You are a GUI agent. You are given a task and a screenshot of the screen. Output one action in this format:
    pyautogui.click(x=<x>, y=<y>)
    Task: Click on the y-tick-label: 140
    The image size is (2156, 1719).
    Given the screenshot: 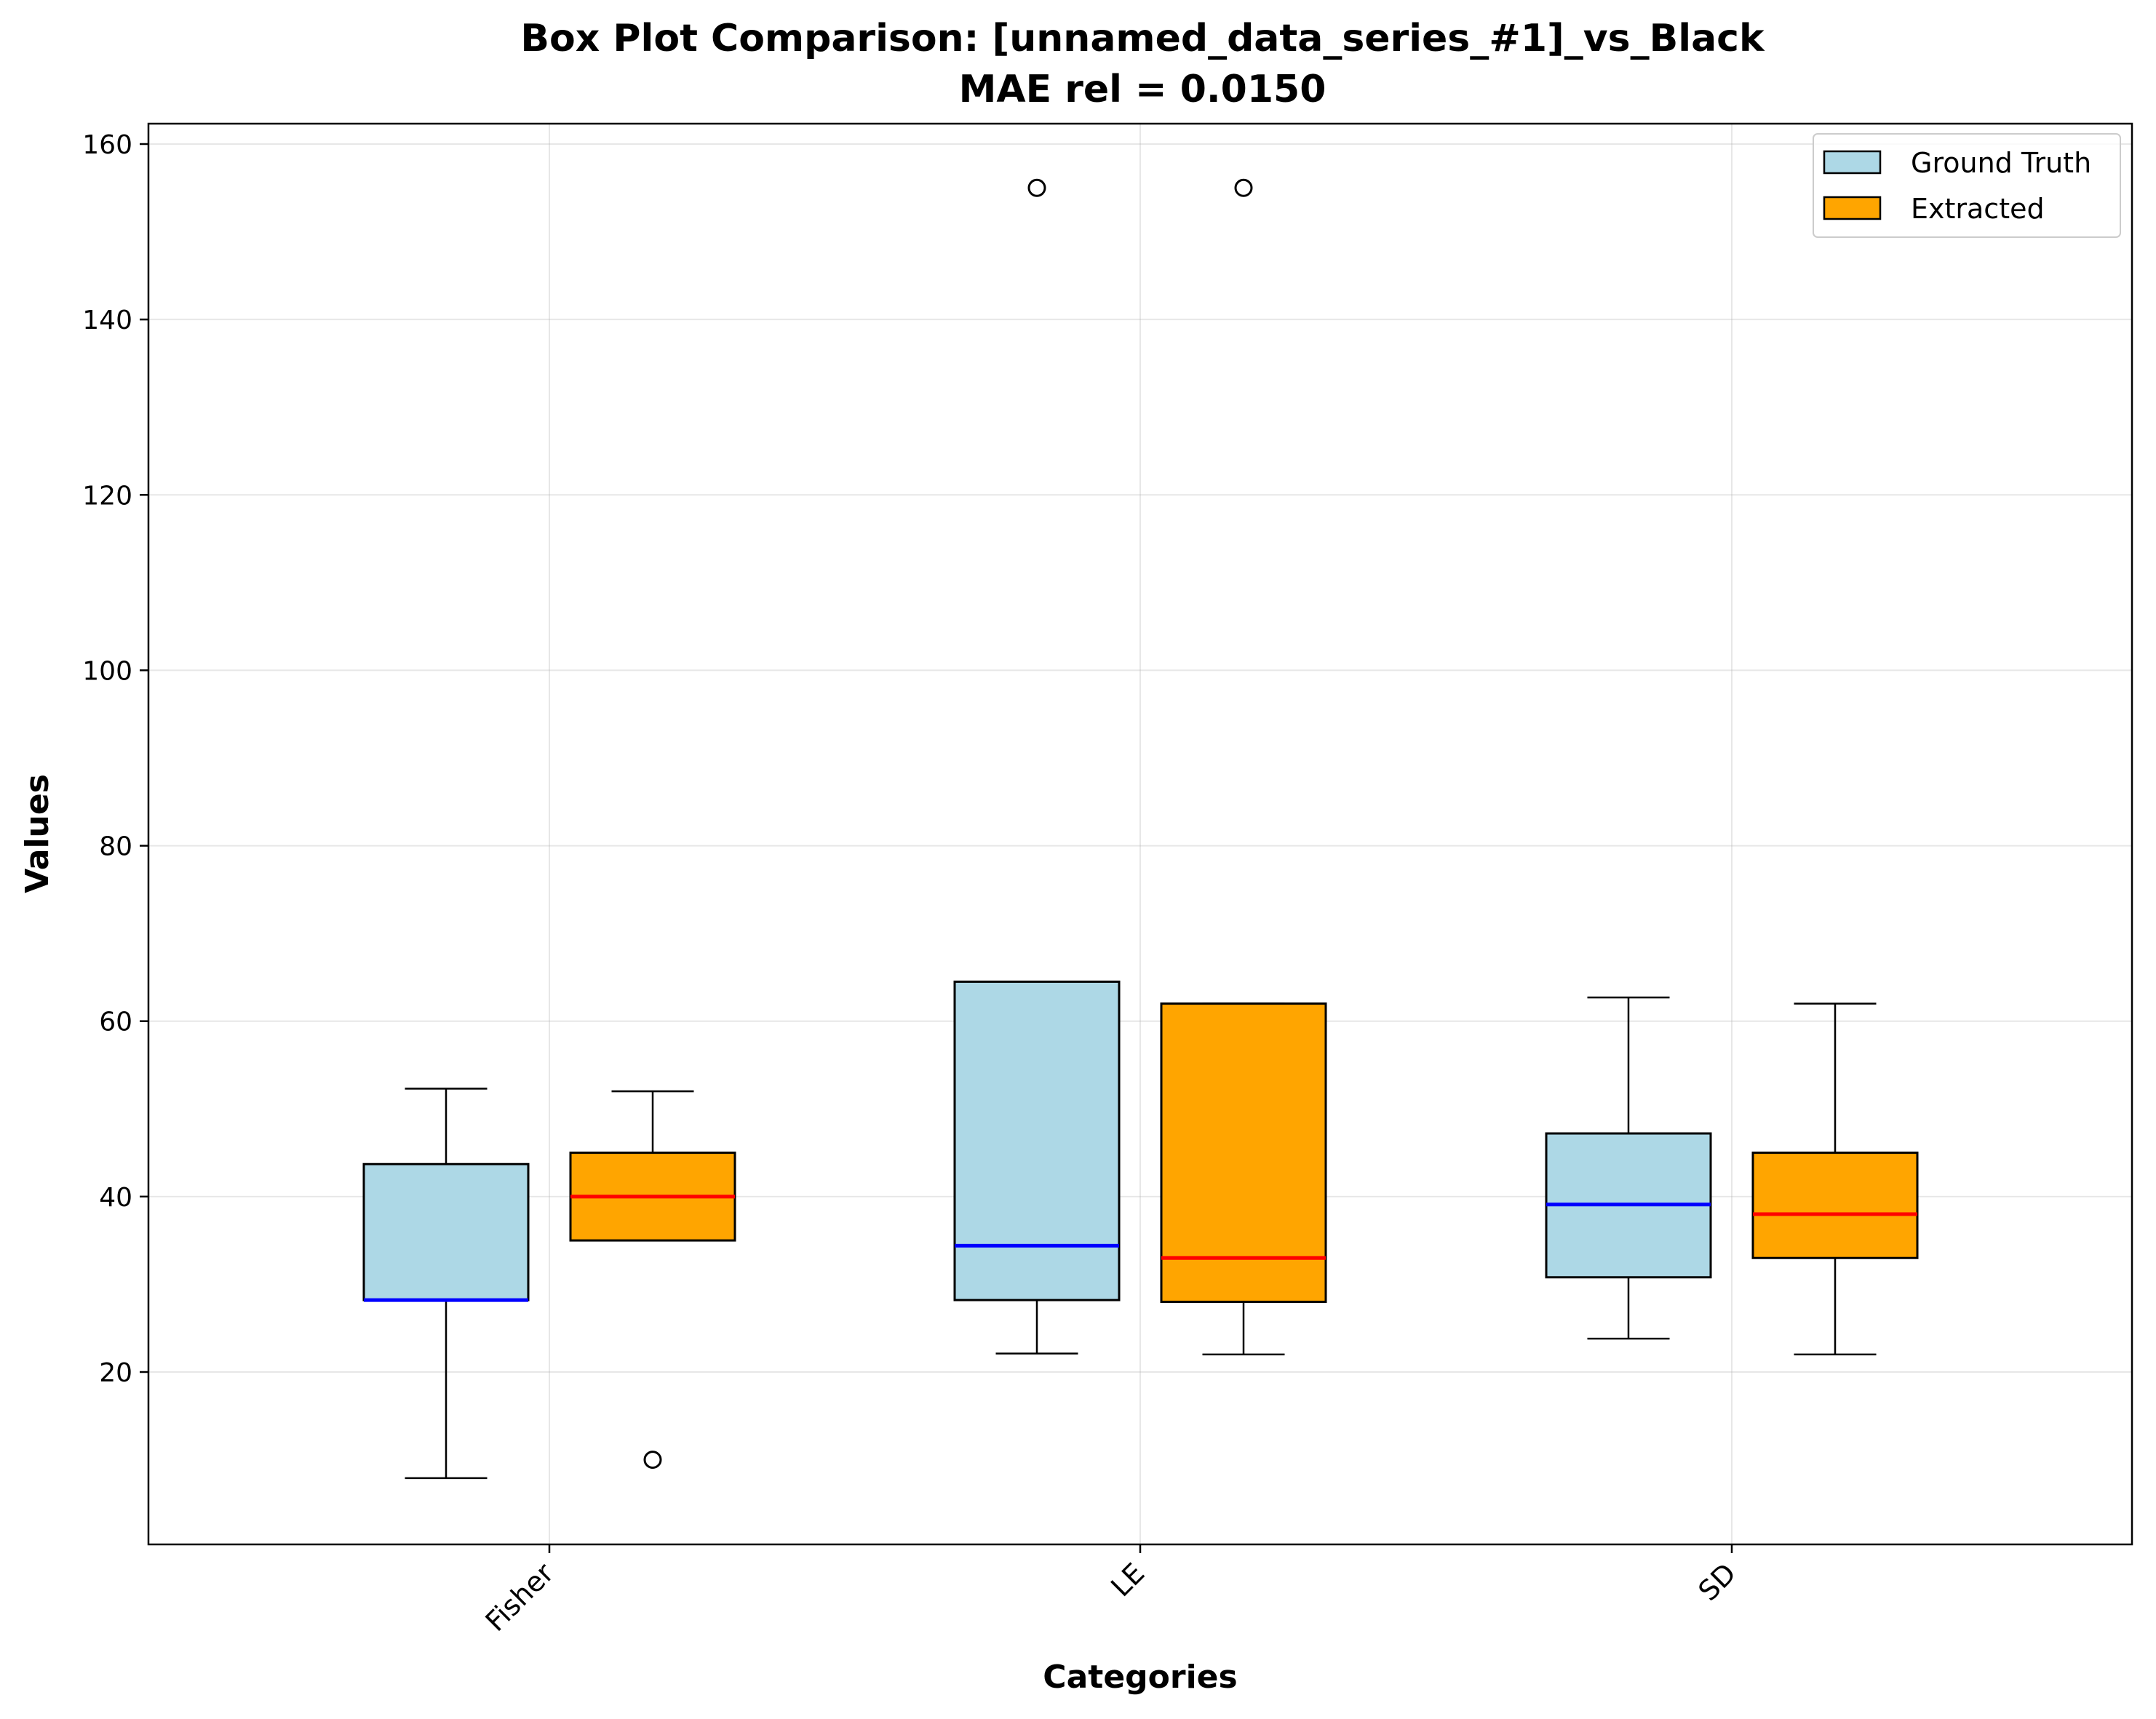 What is the action you would take?
    pyautogui.click(x=107, y=320)
    